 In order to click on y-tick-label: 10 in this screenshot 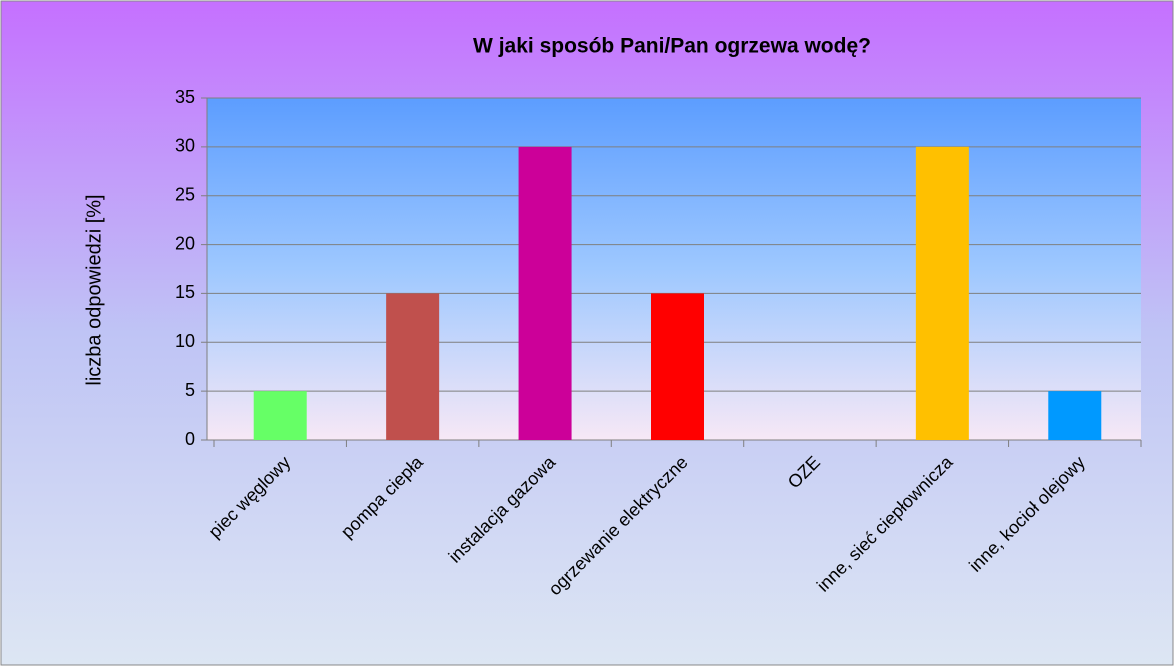, I will do `click(185, 341)`.